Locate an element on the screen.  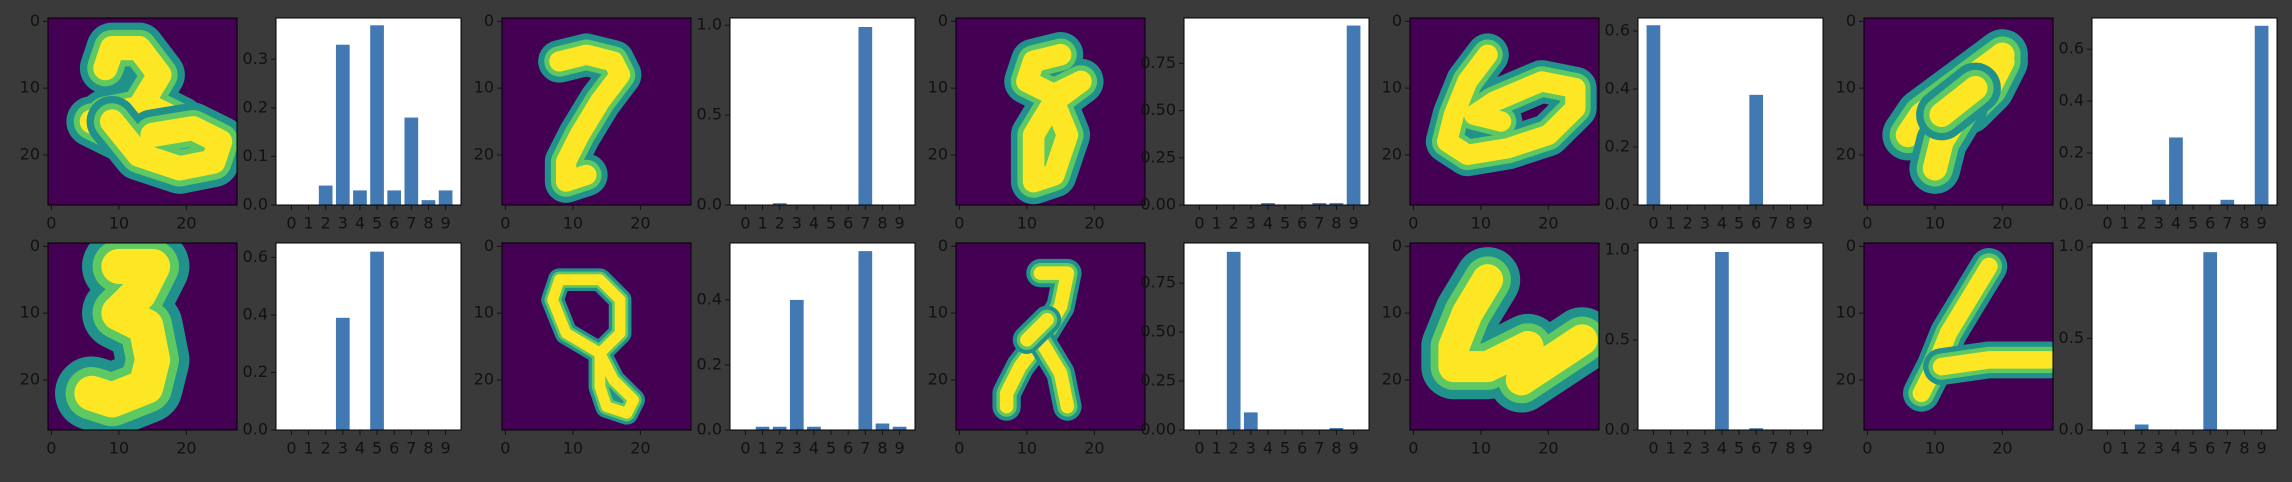
plot-frame is located at coordinates (1730, 111).